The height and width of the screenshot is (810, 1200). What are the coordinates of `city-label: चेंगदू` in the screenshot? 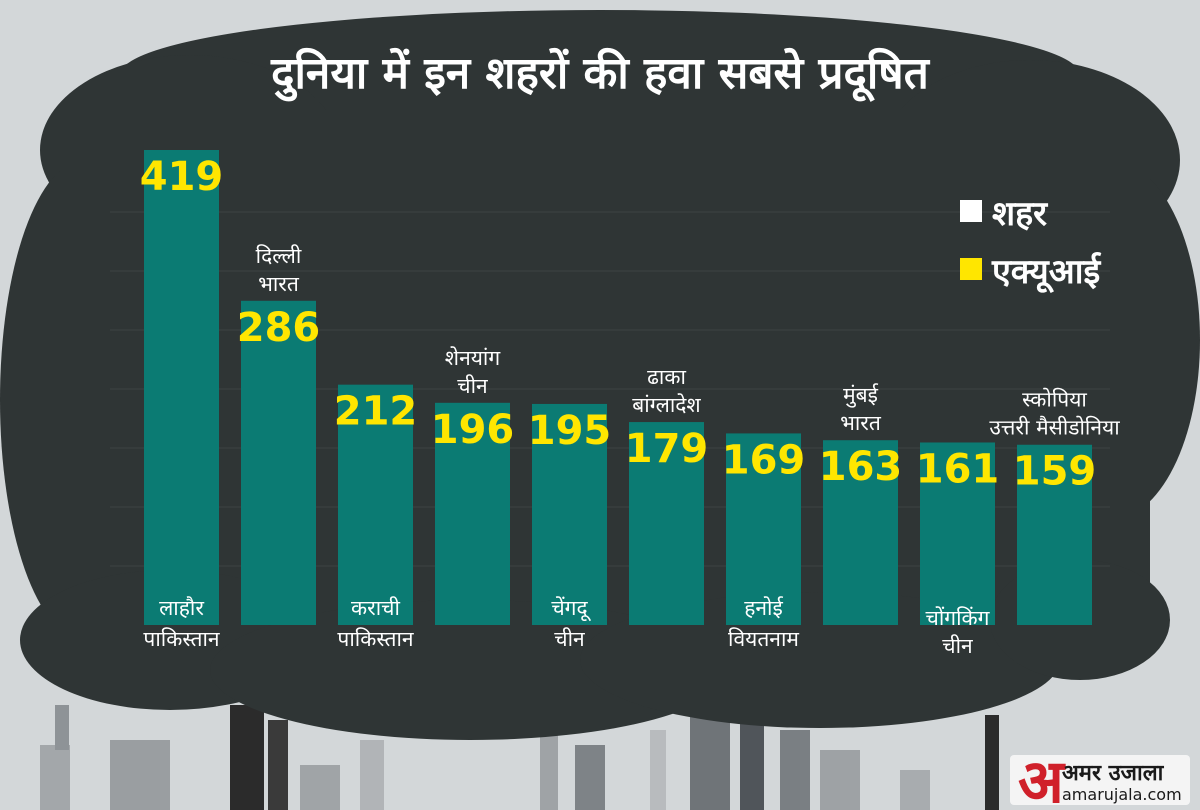 It's located at (571, 609).